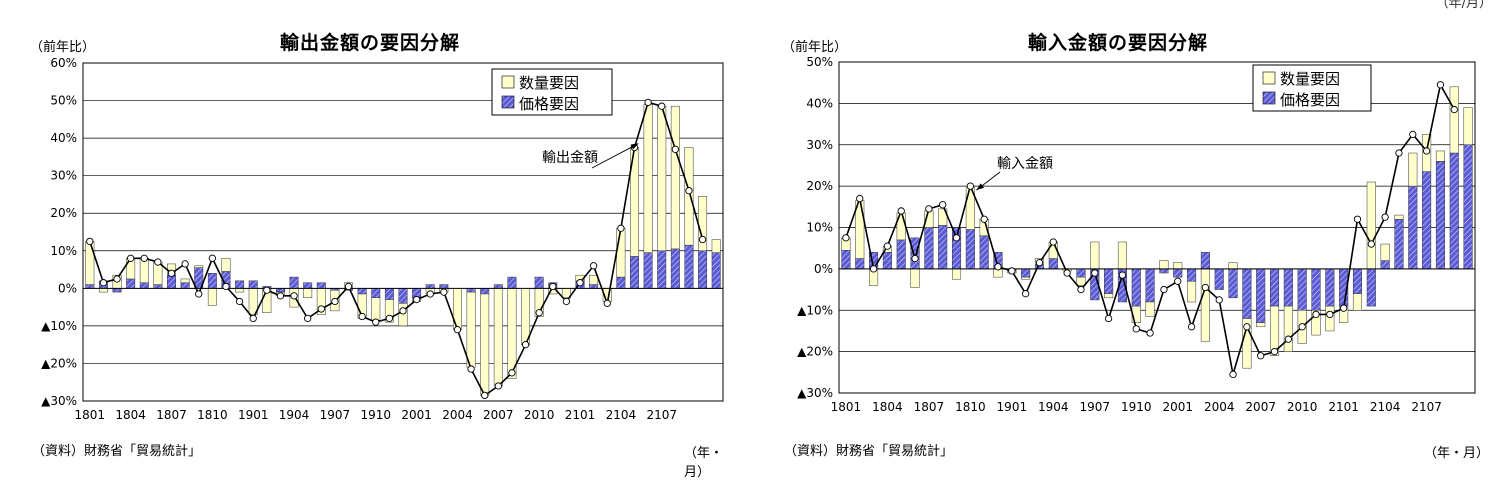 This screenshot has height=488, width=1502. I want to click on x-tick-label: 1807, so click(171, 415).